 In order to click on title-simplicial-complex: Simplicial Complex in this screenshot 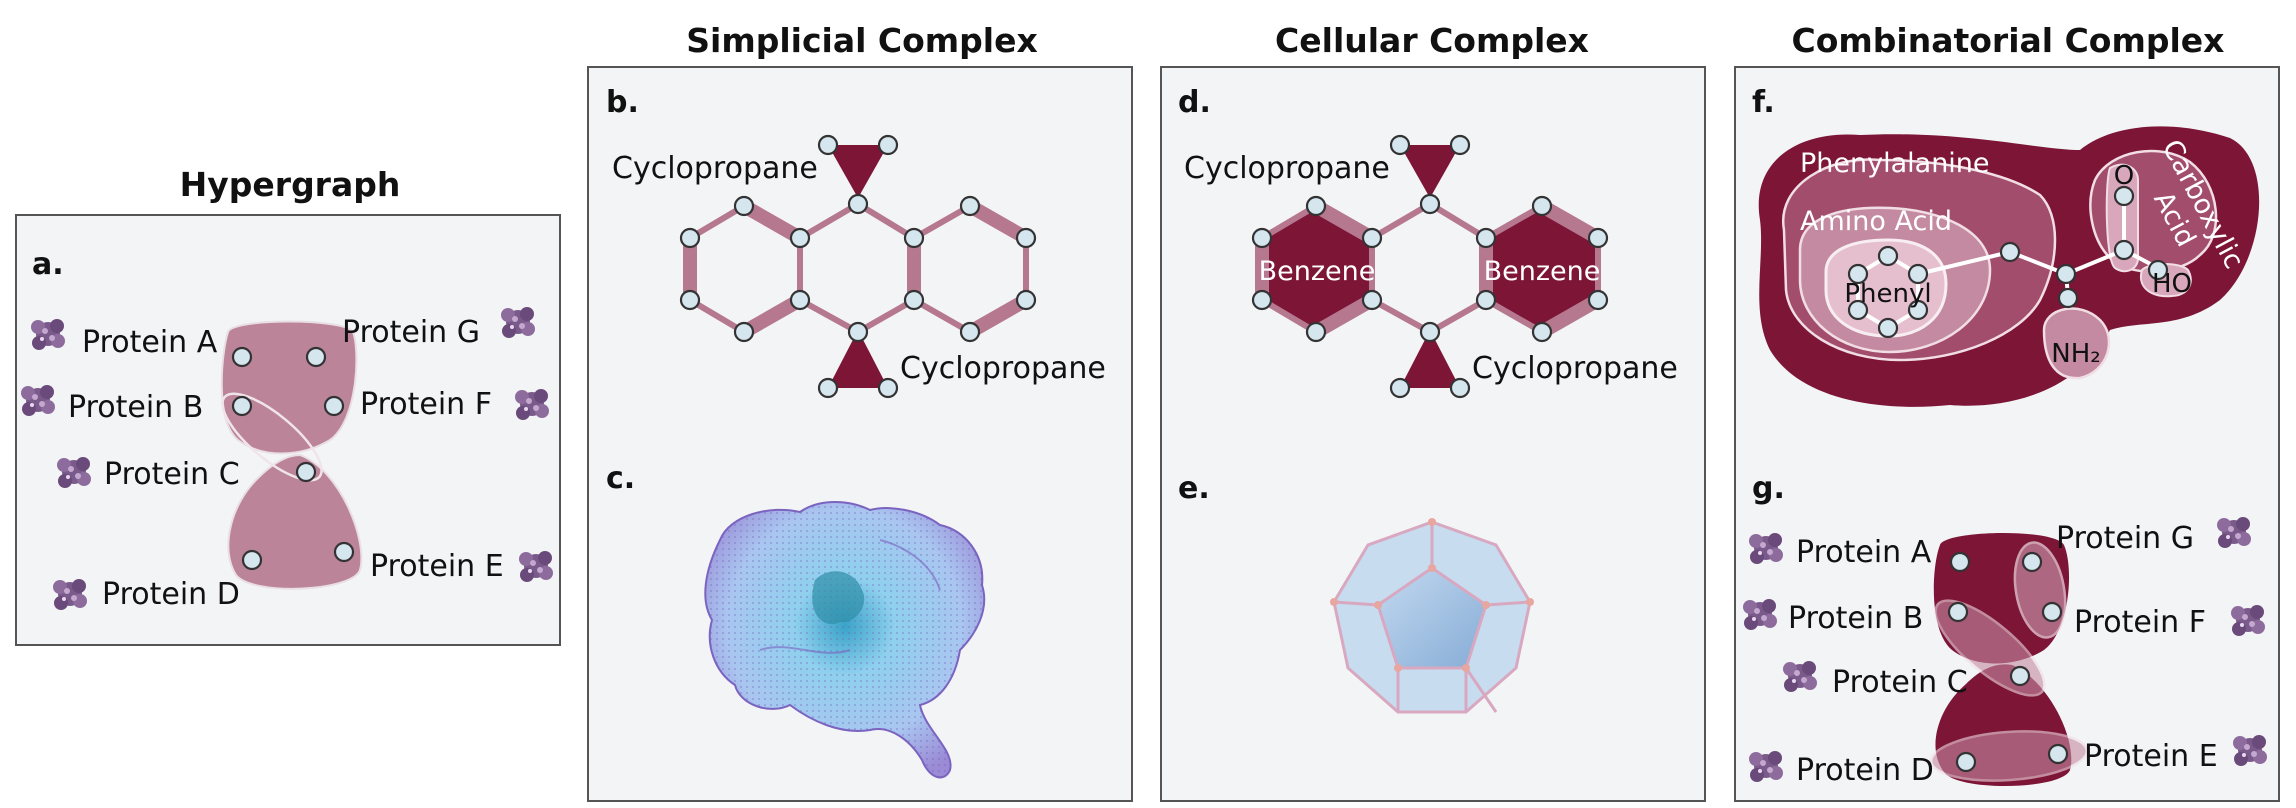, I will do `click(862, 40)`.